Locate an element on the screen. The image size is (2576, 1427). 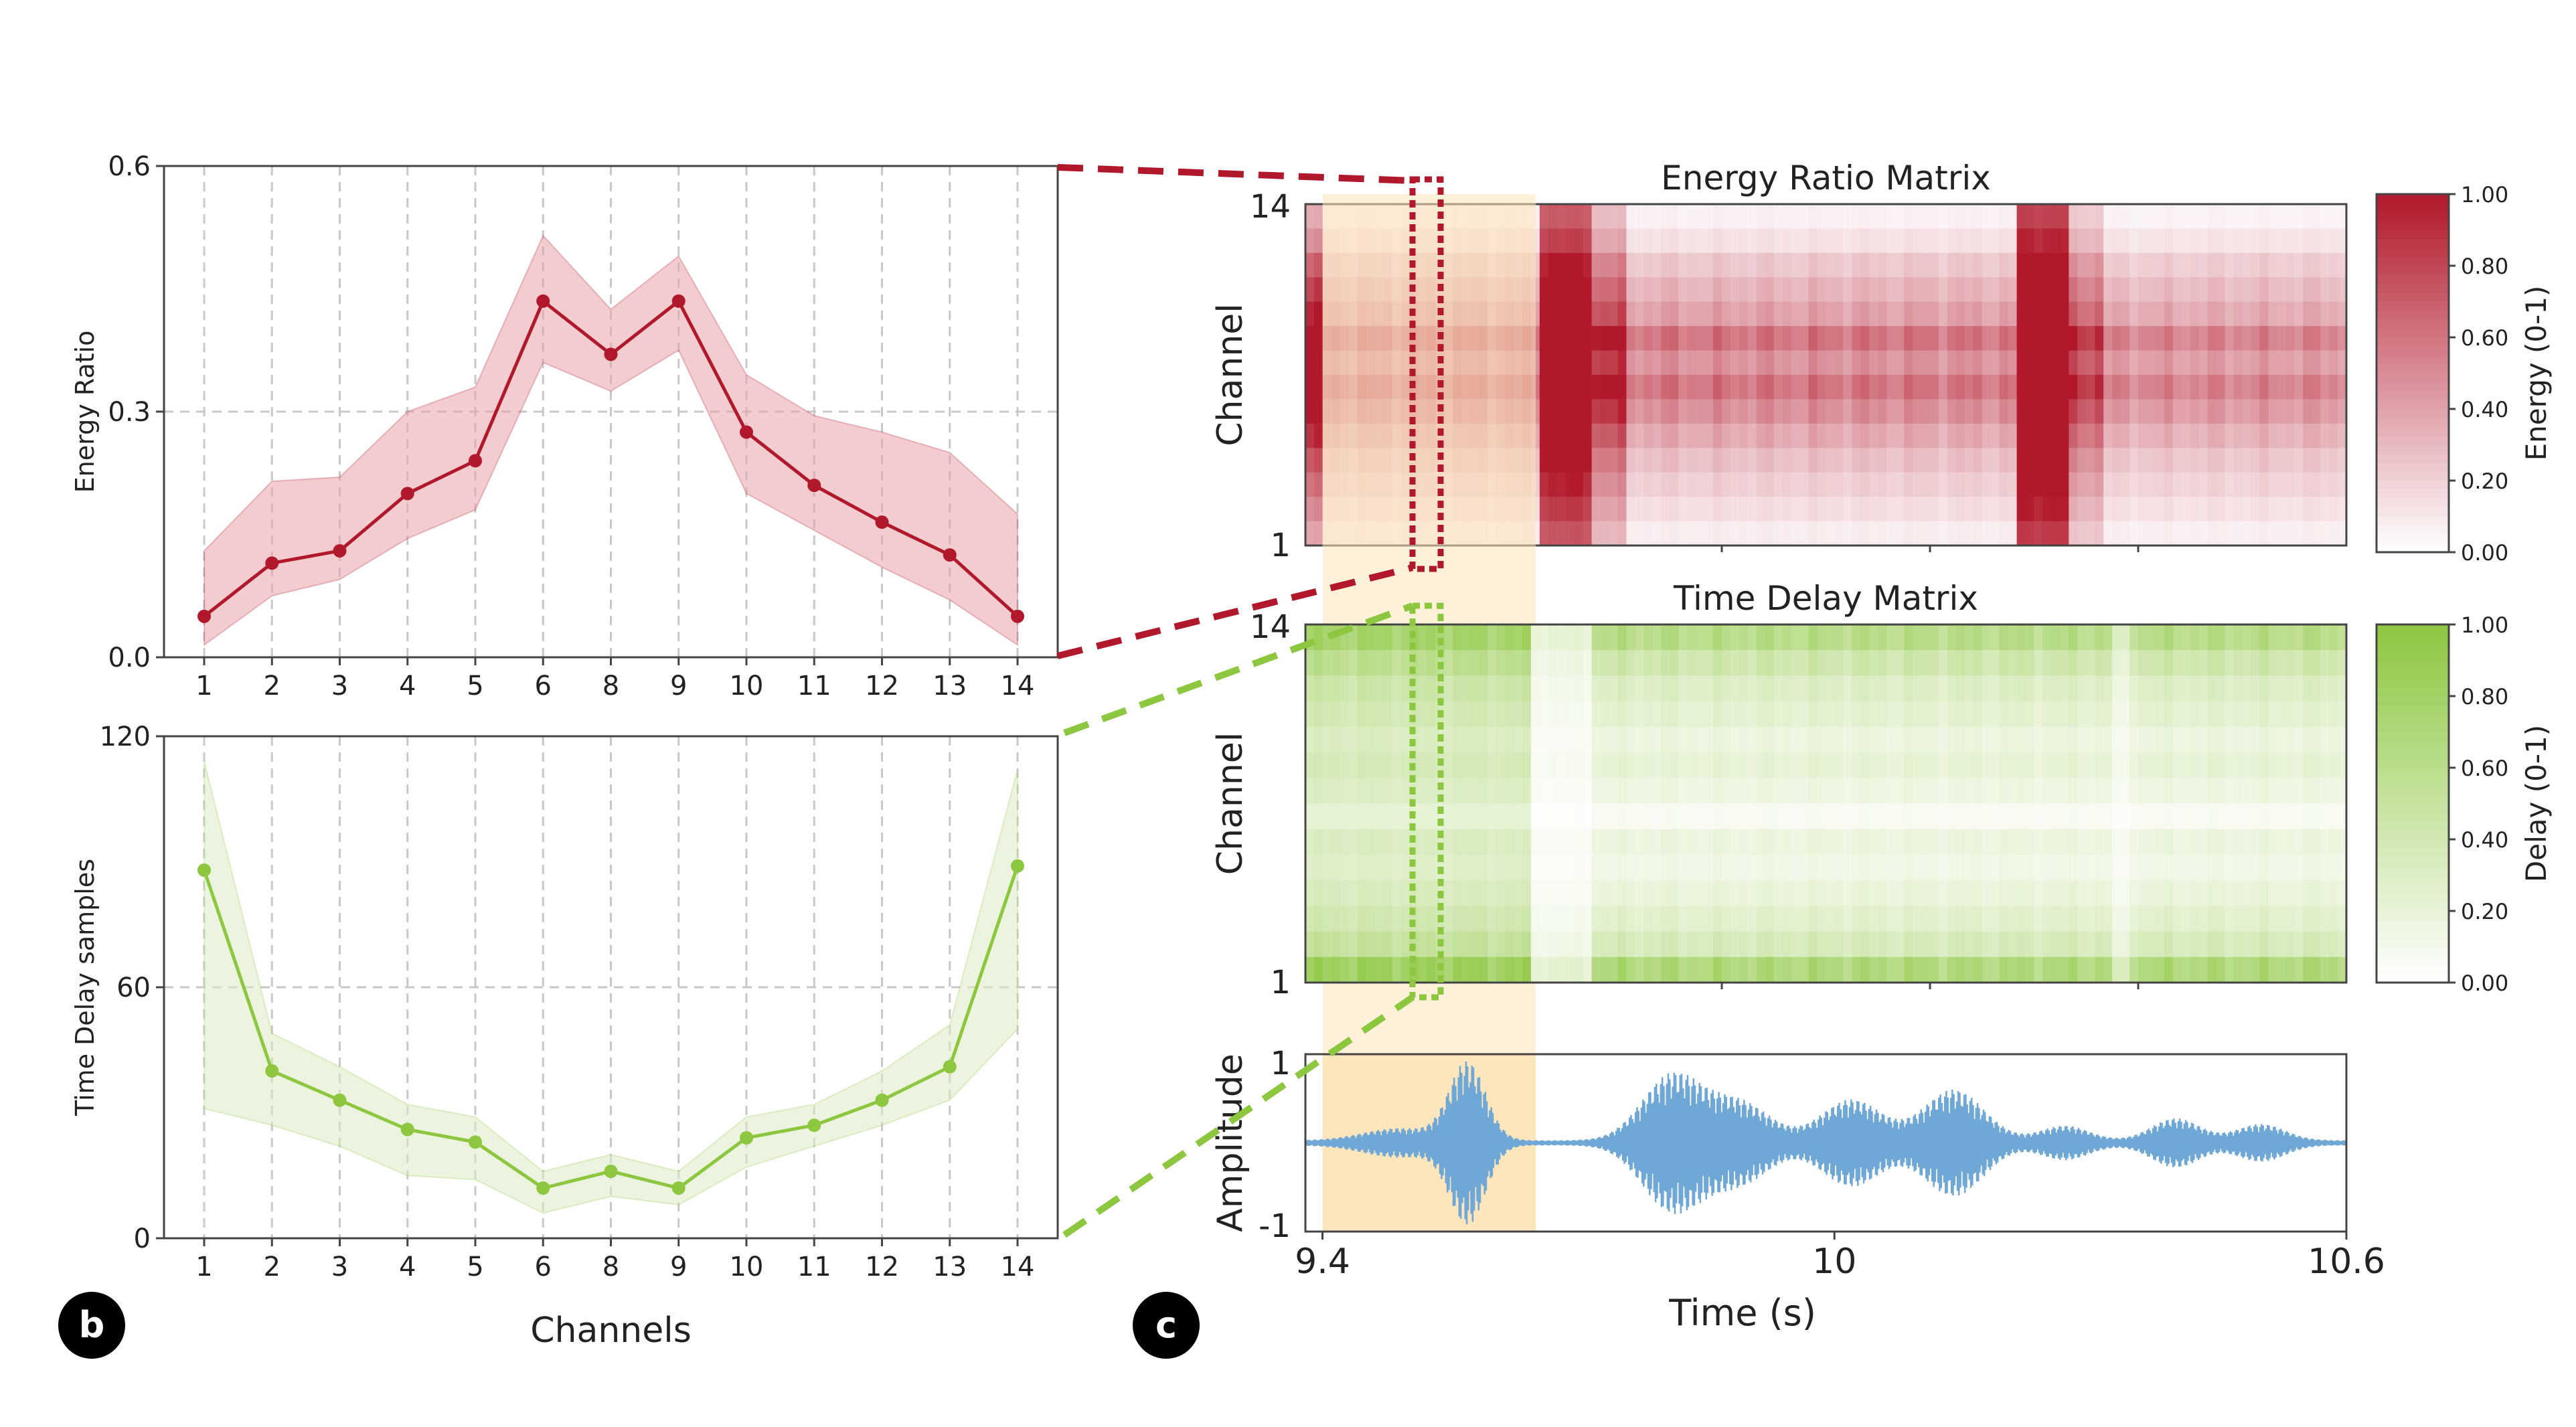
colorbar-tick-label: 0.40 is located at coordinates (2485, 409).